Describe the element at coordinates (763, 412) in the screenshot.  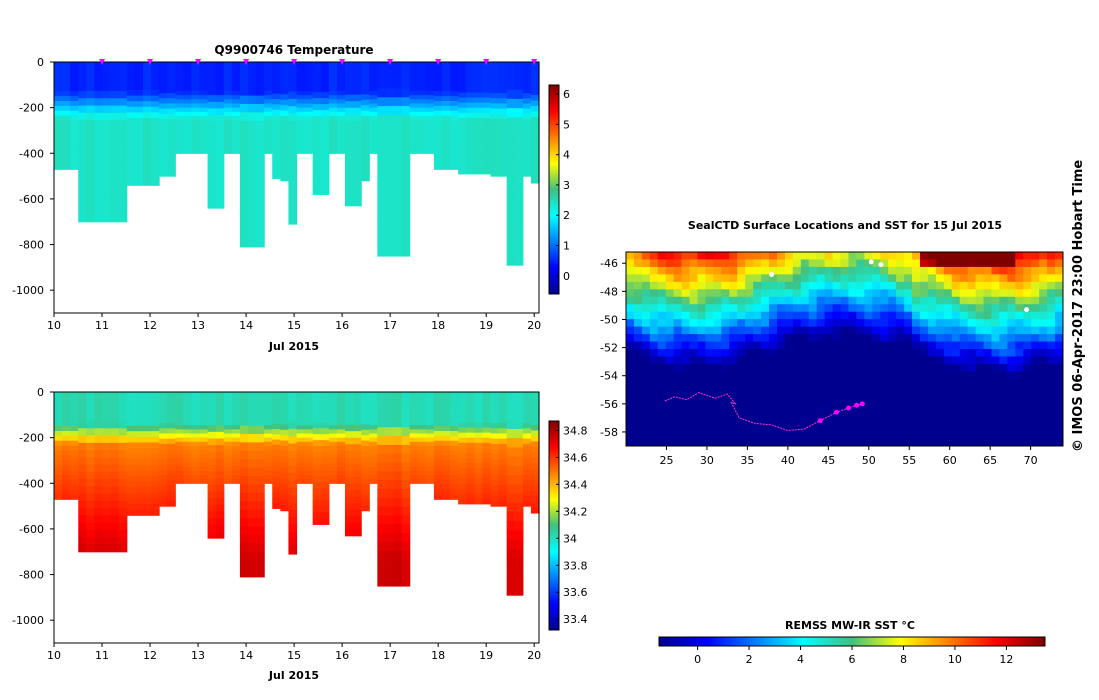
I see `track-line` at that location.